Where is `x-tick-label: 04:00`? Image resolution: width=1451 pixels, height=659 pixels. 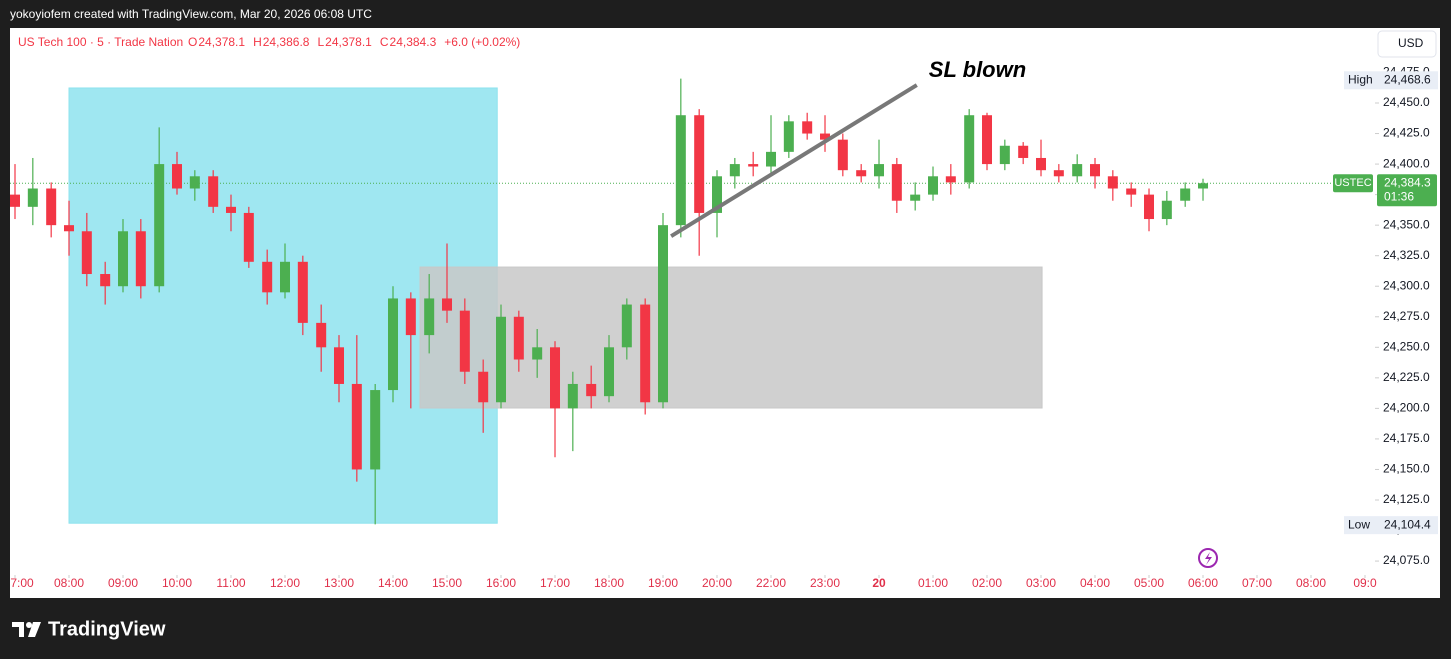
x-tick-label: 04:00 is located at coordinates (1095, 583).